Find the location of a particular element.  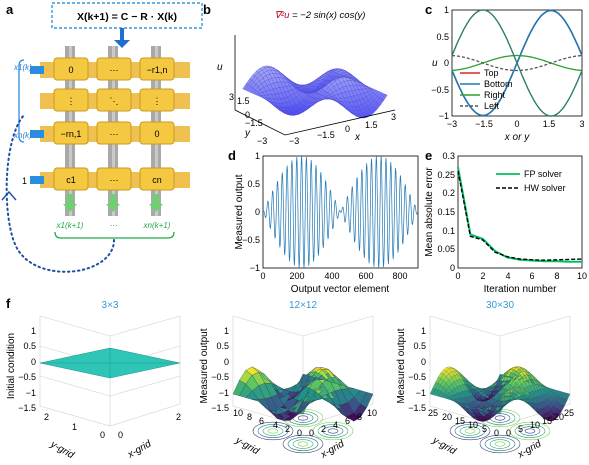

x-tick: 5 is located at coordinates (520, 429).